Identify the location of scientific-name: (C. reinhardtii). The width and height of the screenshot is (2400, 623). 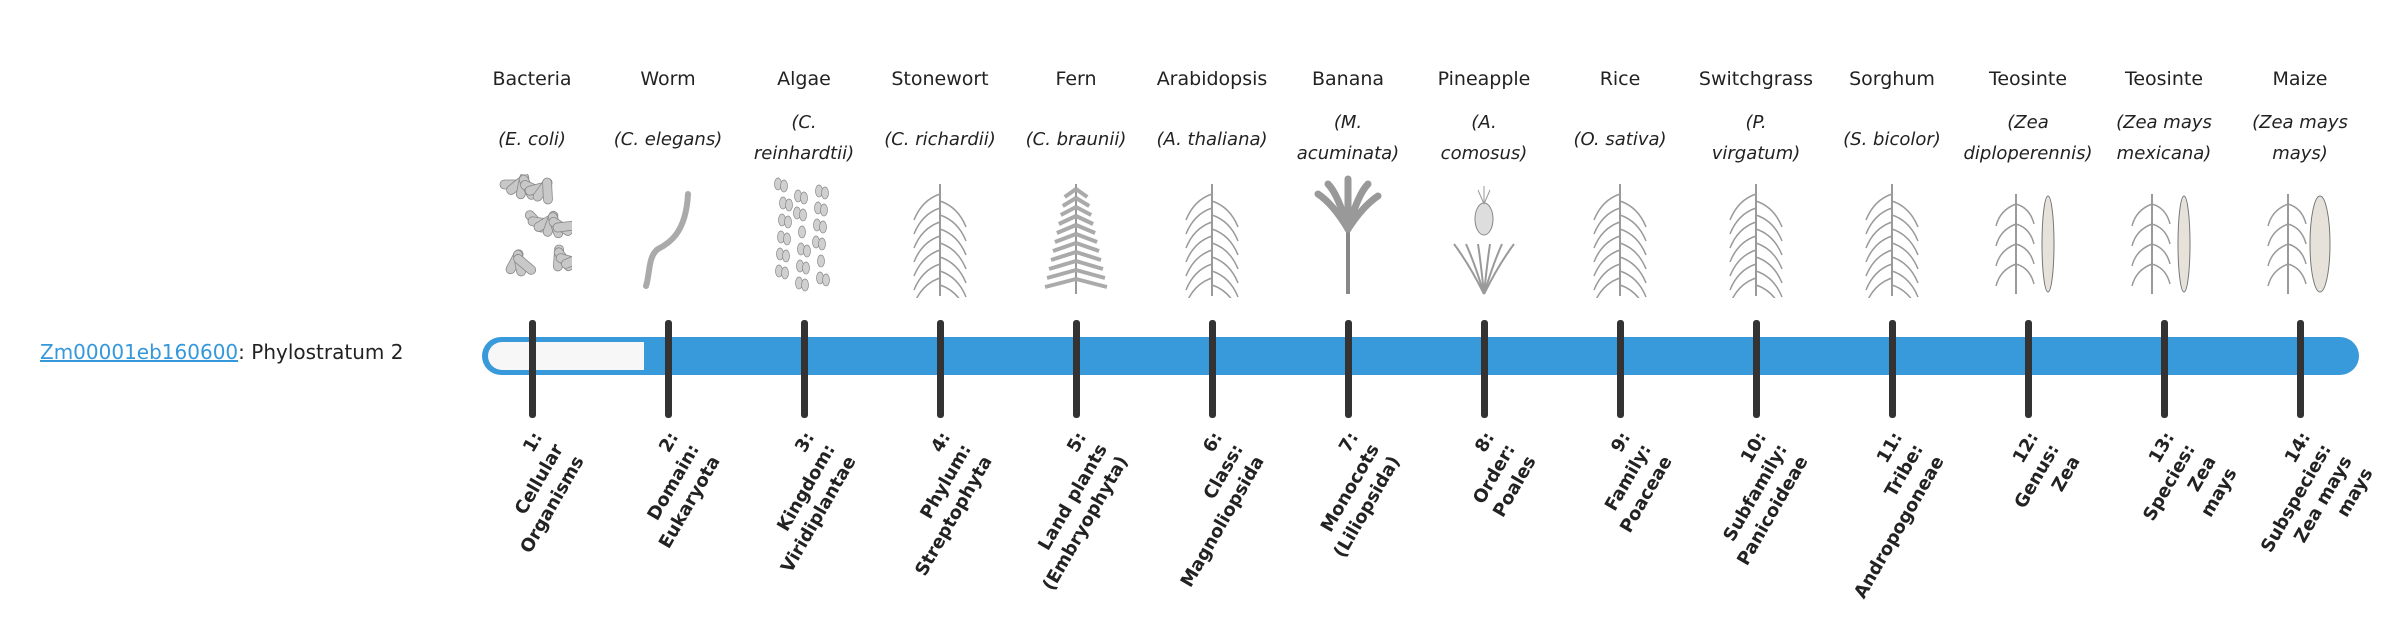
(804, 138).